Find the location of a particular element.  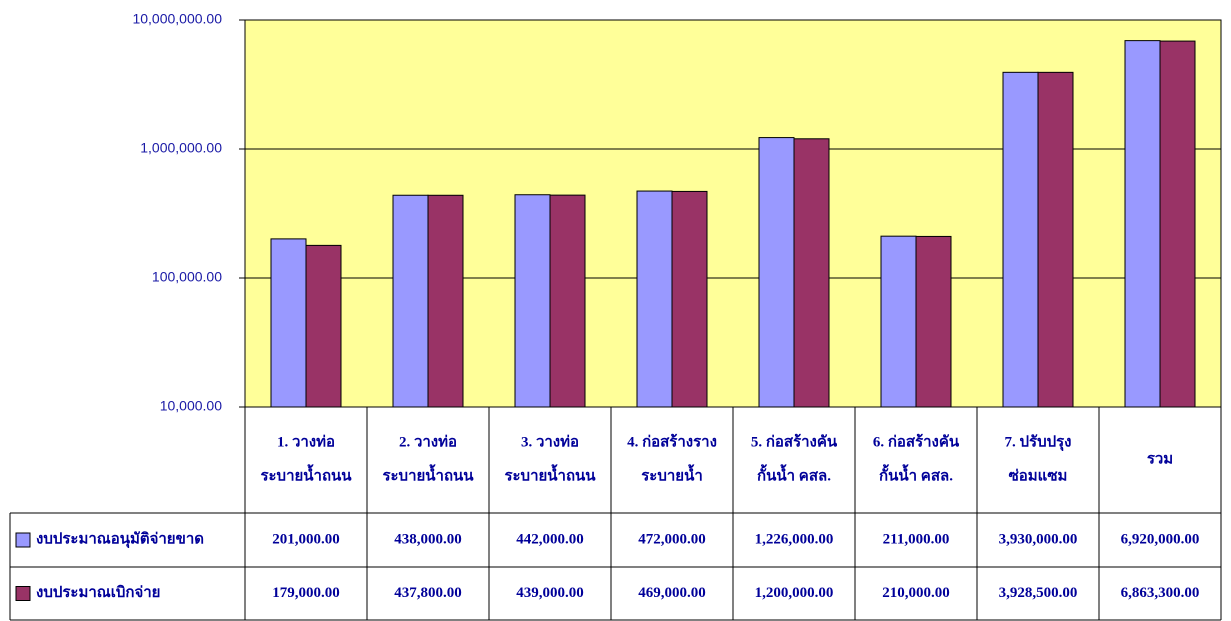

value-label: 210,000.00 is located at coordinates (916, 593).